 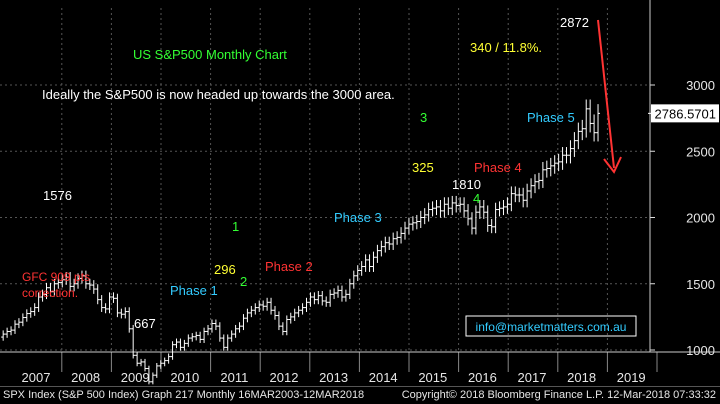 What do you see at coordinates (506, 47) in the screenshot?
I see `annotation-text: 340 / 11.8%.` at bounding box center [506, 47].